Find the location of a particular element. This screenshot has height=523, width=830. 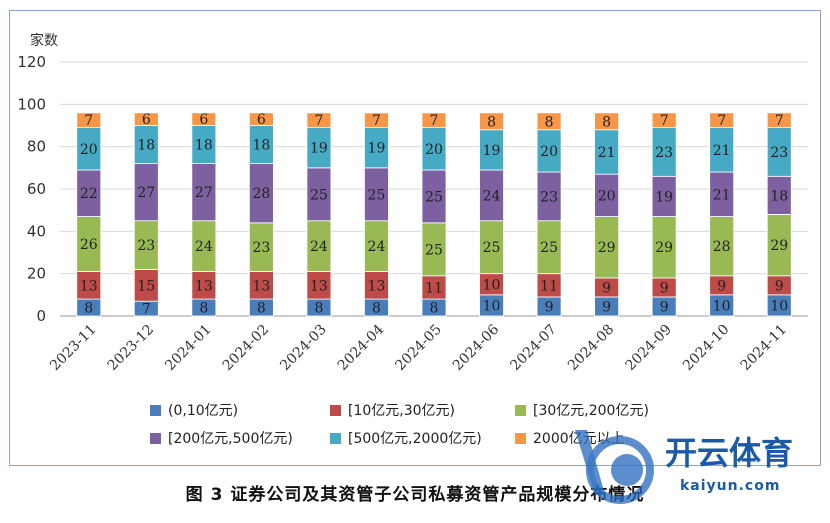

x-tick-label: 2024-09 is located at coordinates (649, 348).